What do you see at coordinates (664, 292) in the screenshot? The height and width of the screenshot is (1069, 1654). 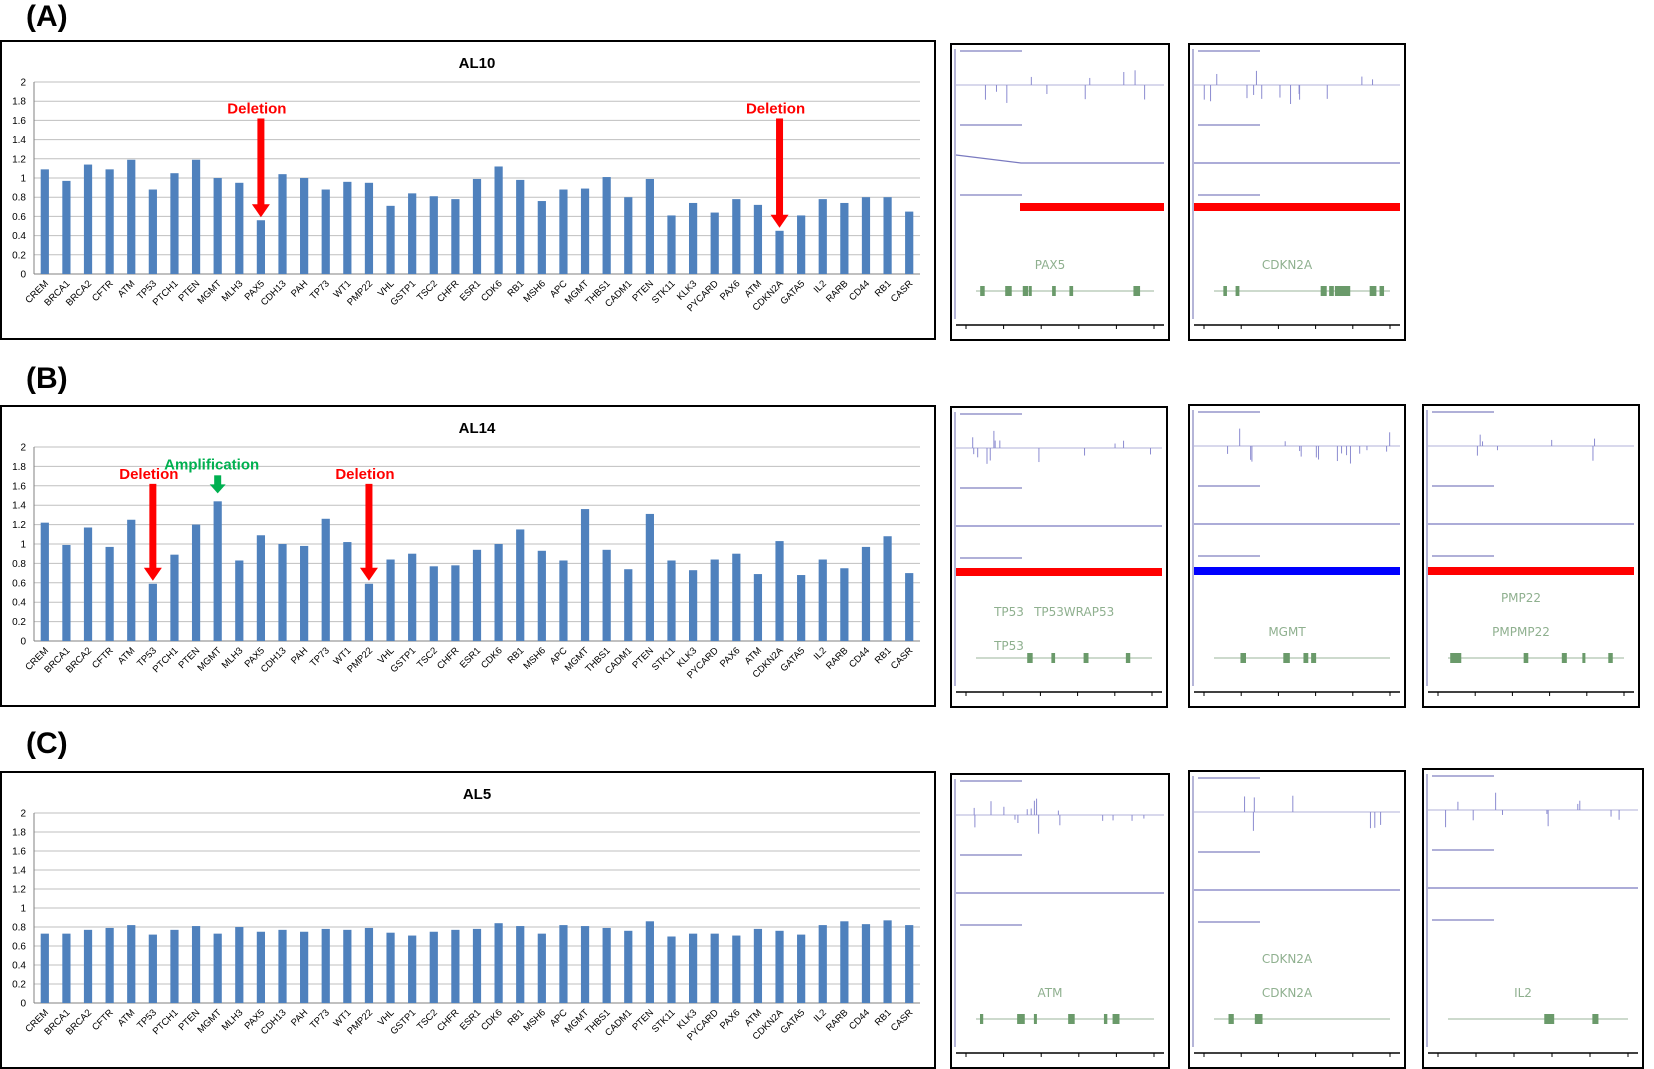 I see `x-tick-label: STK11` at bounding box center [664, 292].